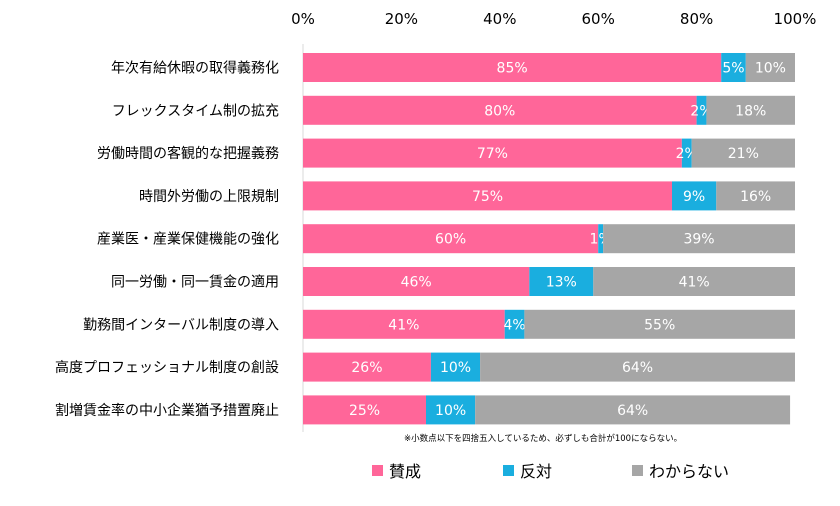  I want to click on data-label-unknown: 41%, so click(694, 283).